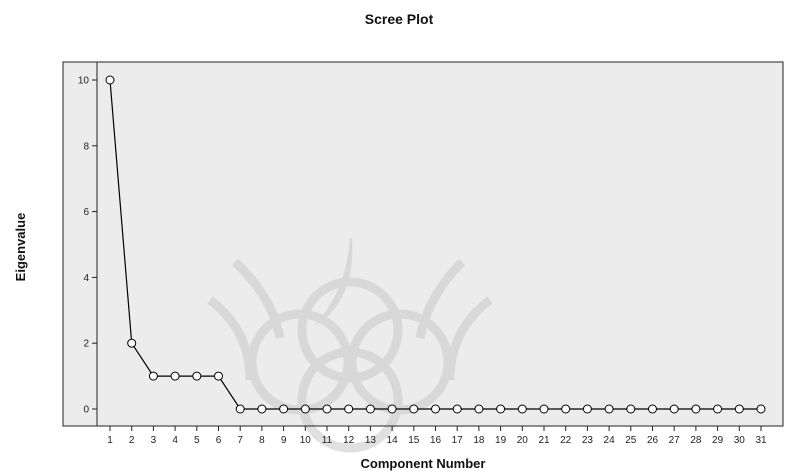 The width and height of the screenshot is (798, 473). Describe the element at coordinates (87, 246) in the screenshot. I see `y-axis-ticks: 0 2 4 6 8 10` at that location.